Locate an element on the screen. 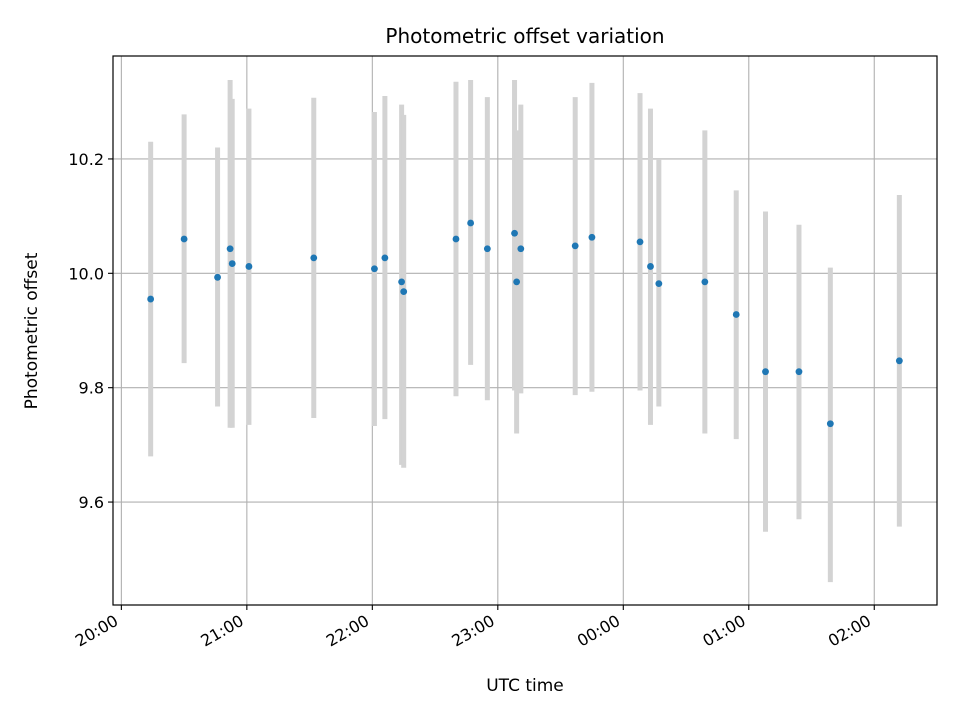 Image resolution: width=960 pixels, height=720 pixels. y-tick-label: 10.0 is located at coordinates (86, 273).